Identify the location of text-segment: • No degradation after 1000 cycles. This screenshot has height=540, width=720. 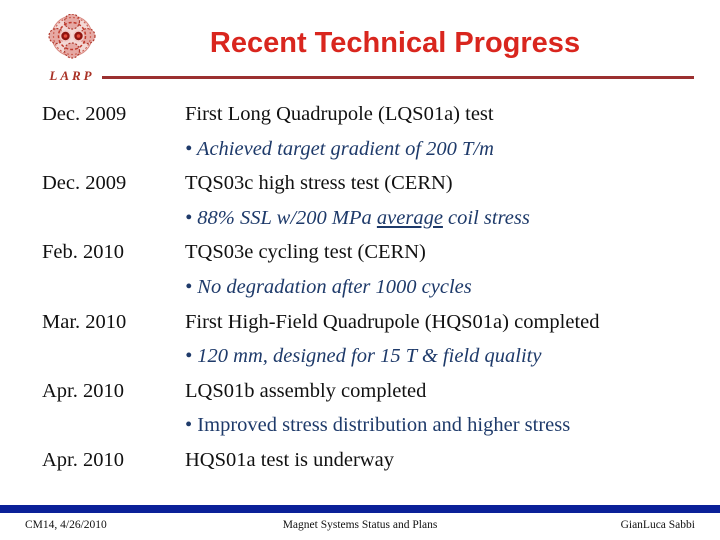
(328, 286).